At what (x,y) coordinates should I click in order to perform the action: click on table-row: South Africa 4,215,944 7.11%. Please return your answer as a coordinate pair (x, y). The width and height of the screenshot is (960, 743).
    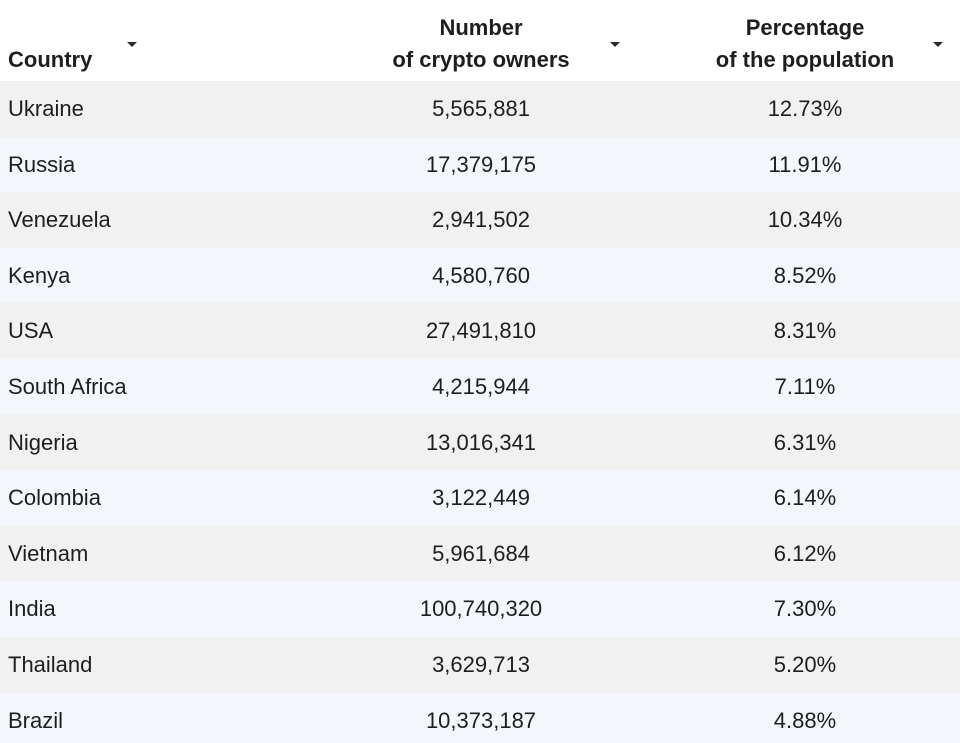
    Looking at the image, I should click on (480, 386).